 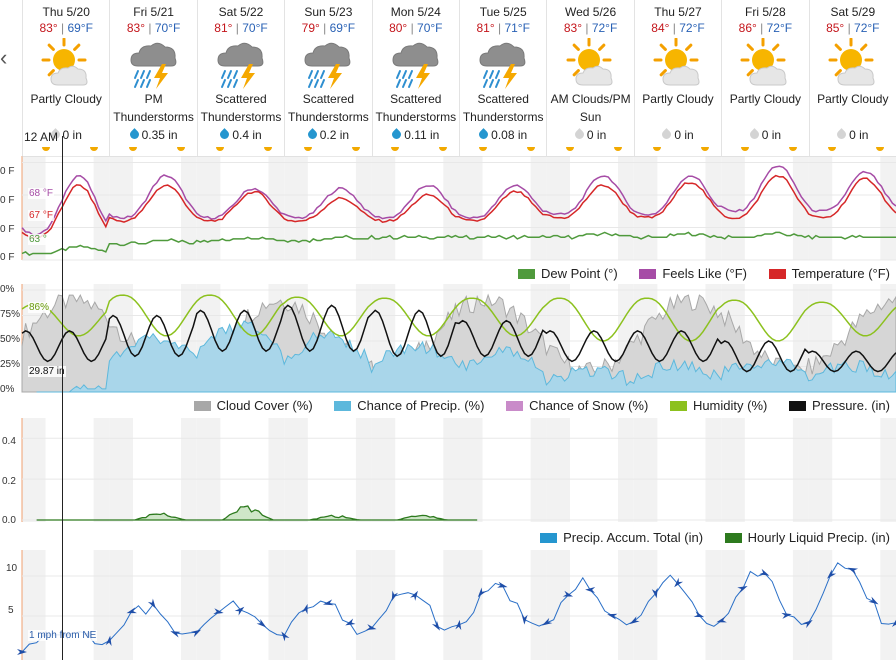 What do you see at coordinates (65, 78) in the screenshot?
I see `day-column: Thu 5/20 83° | 69°F Partly Cloudy 0 in` at bounding box center [65, 78].